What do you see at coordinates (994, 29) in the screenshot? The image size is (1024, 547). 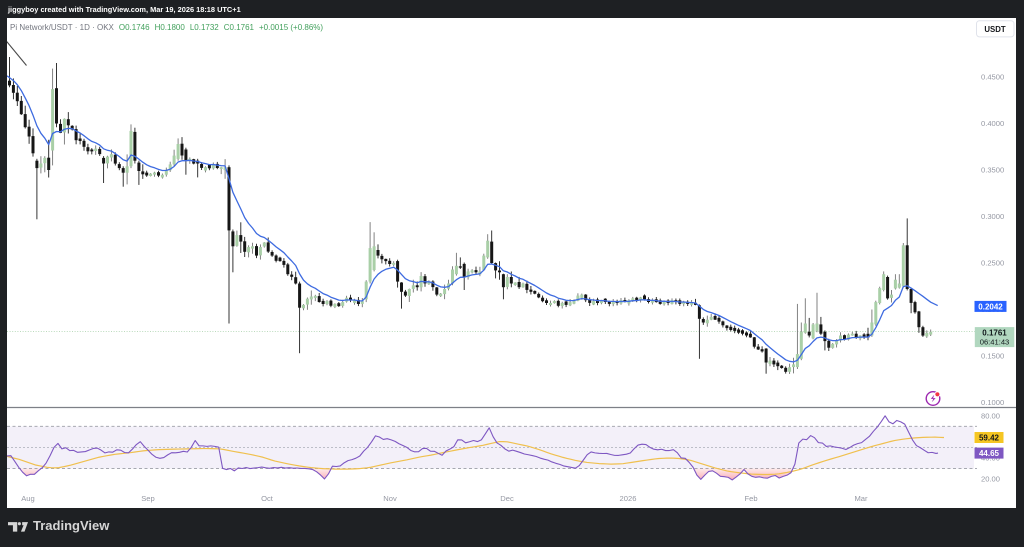 I see `svg-text: USDT` at bounding box center [994, 29].